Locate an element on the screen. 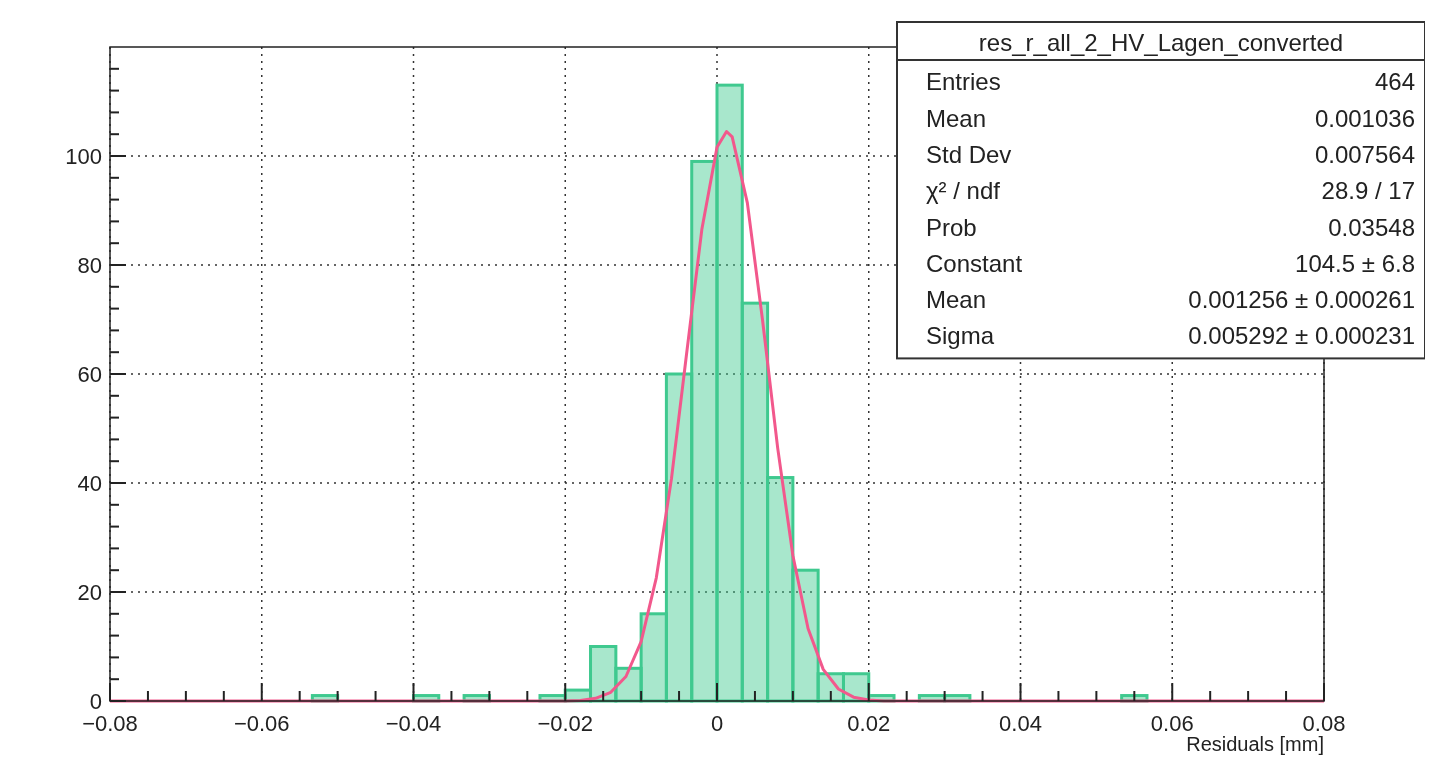 This screenshot has width=1433, height=760. x-tick-label: 0.04 is located at coordinates (1020, 723).